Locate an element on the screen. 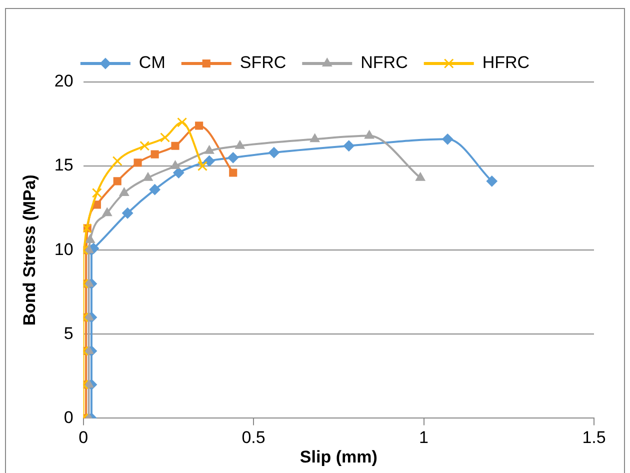 The height and width of the screenshot is (473, 630). y-tick-label: 5 is located at coordinates (69, 333).